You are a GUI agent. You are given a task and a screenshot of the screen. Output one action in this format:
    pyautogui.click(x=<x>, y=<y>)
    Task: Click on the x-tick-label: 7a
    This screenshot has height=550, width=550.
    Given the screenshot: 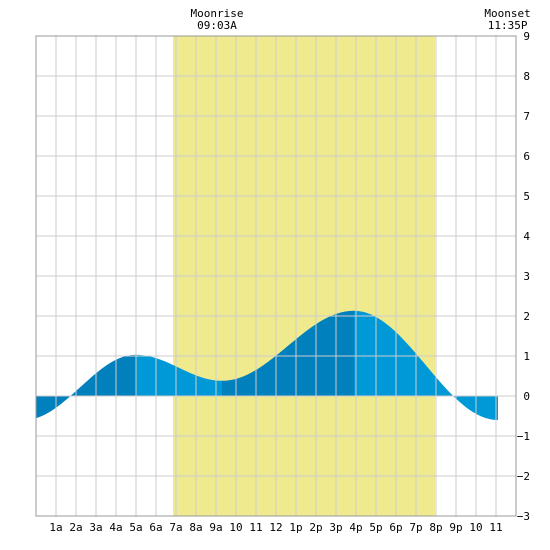 What is the action you would take?
    pyautogui.click(x=175, y=527)
    